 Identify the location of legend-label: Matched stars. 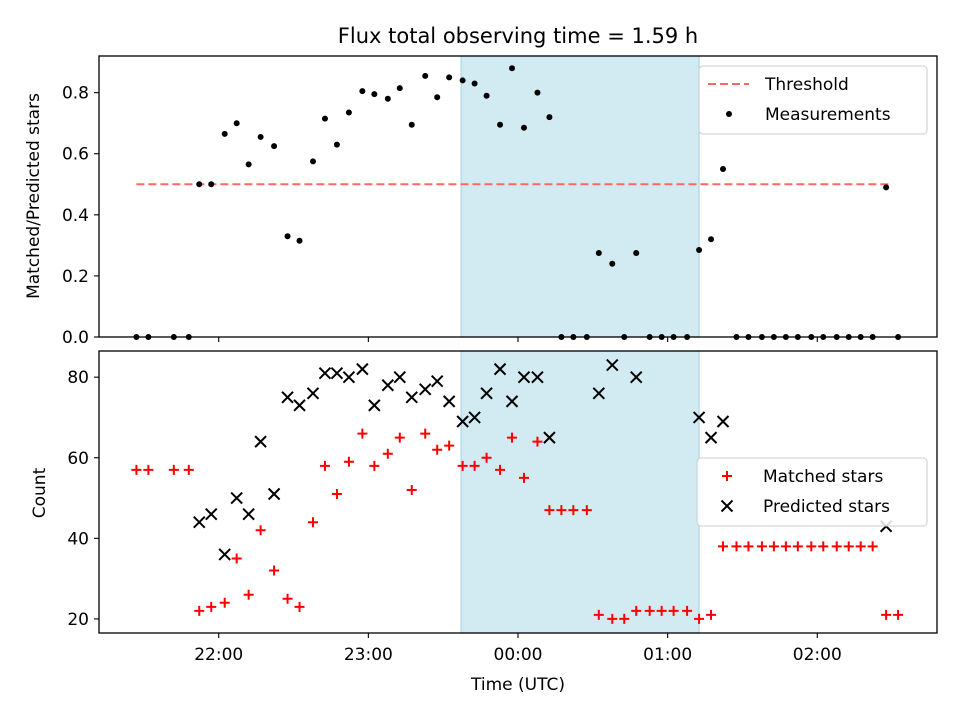
(823, 477).